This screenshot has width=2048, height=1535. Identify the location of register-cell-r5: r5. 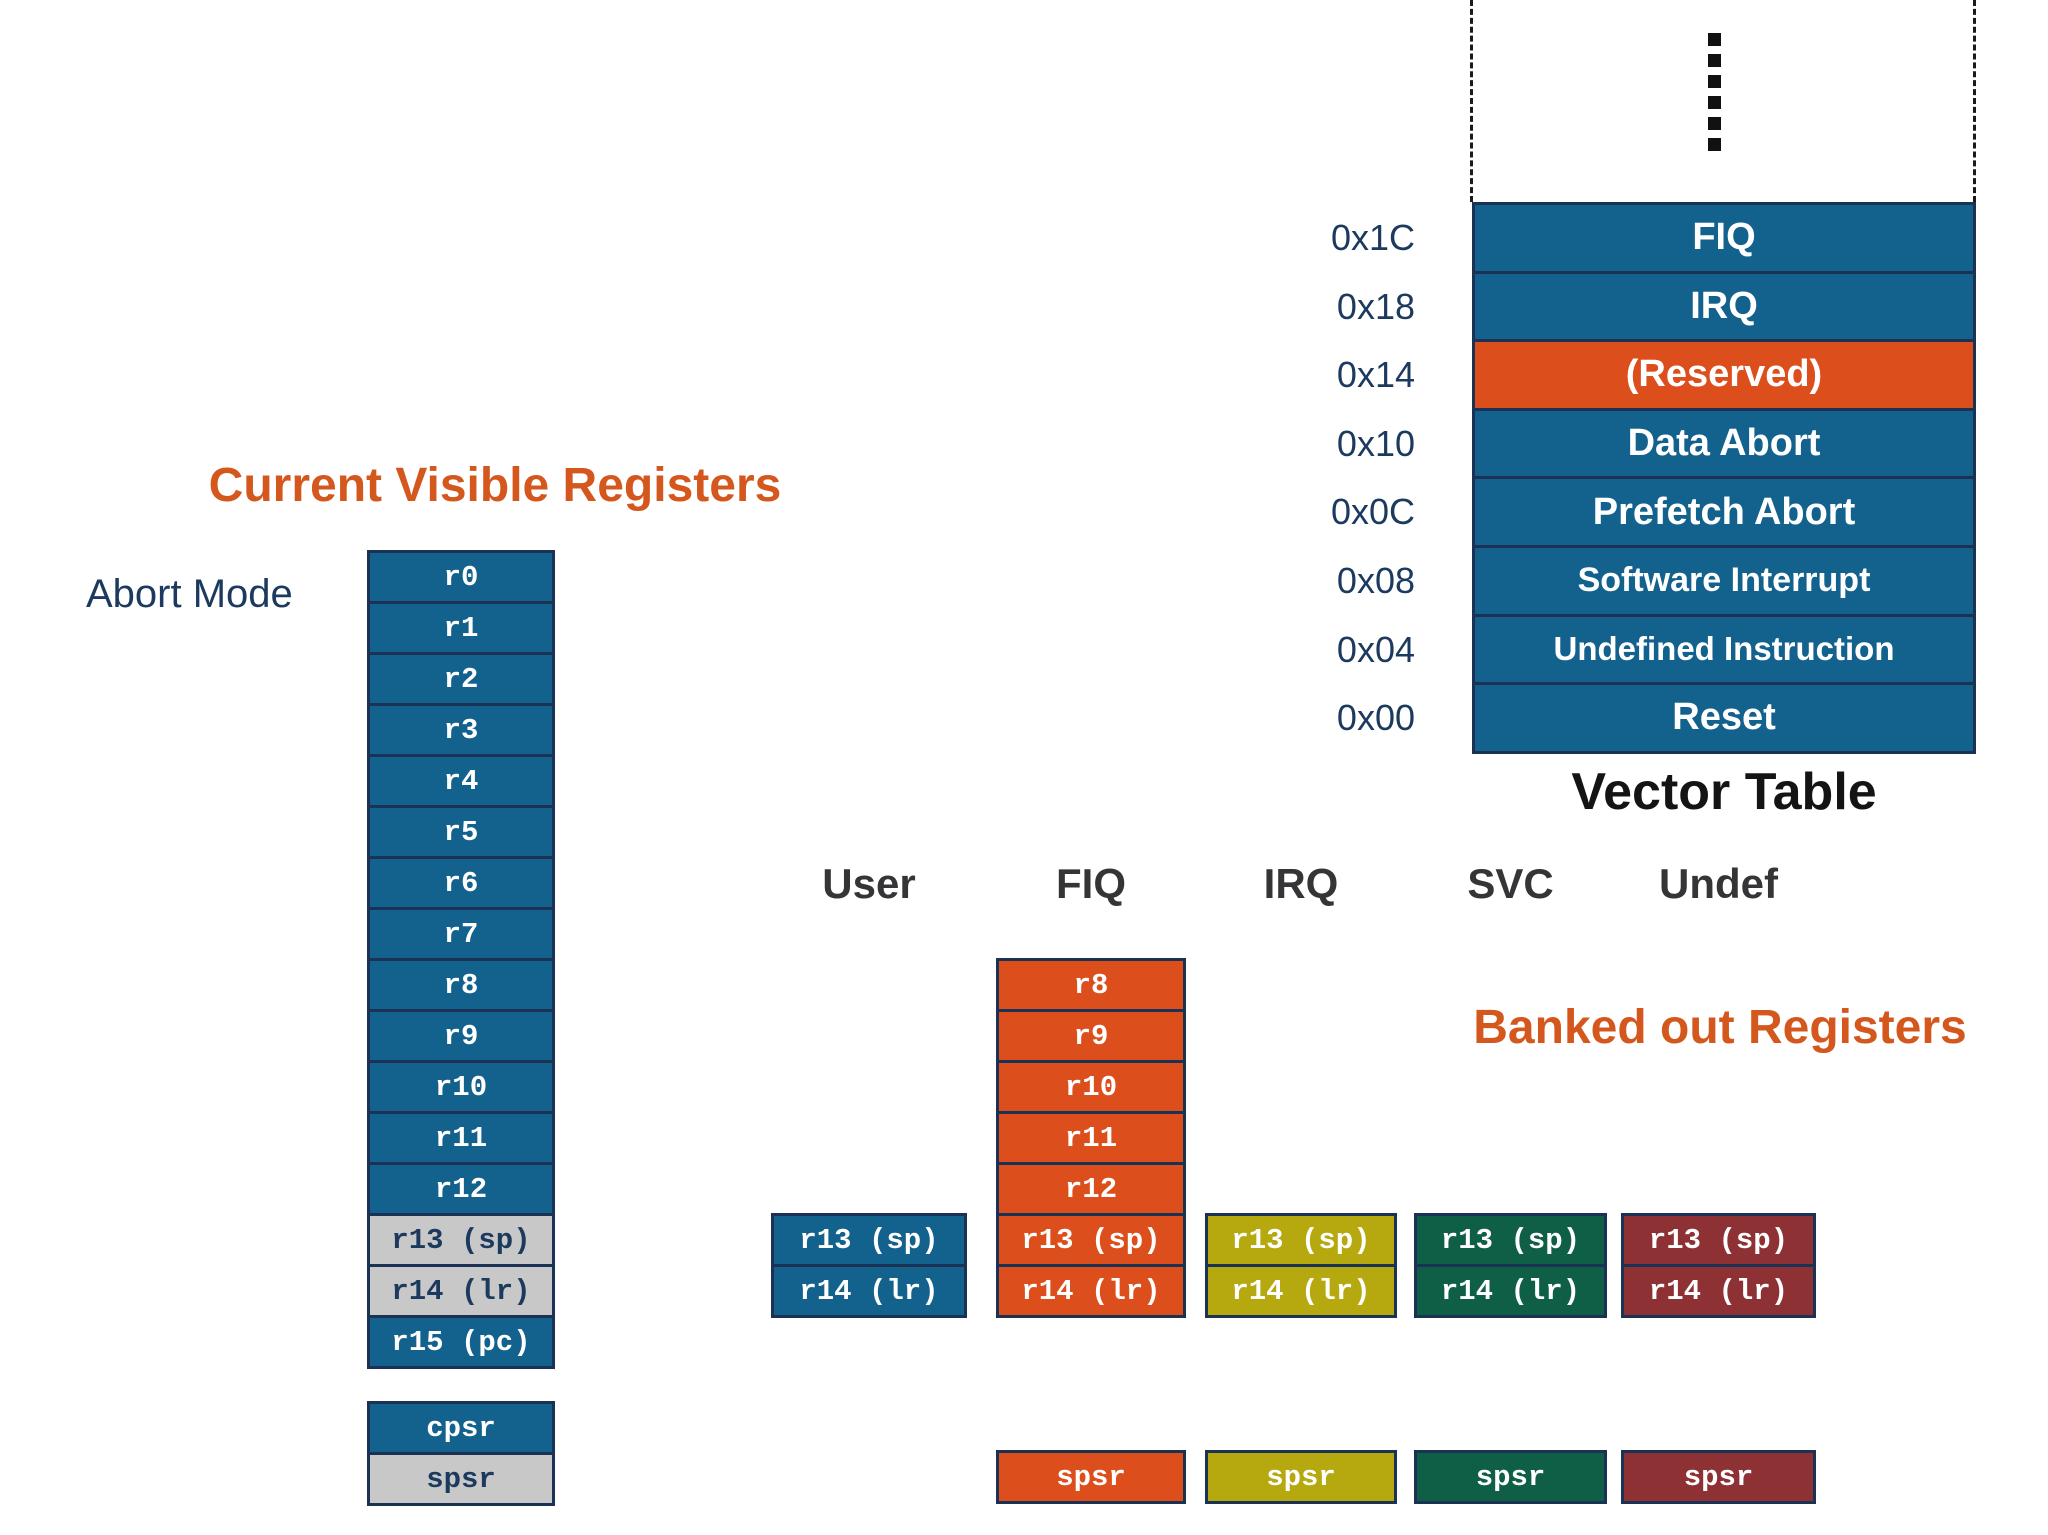
(461, 832).